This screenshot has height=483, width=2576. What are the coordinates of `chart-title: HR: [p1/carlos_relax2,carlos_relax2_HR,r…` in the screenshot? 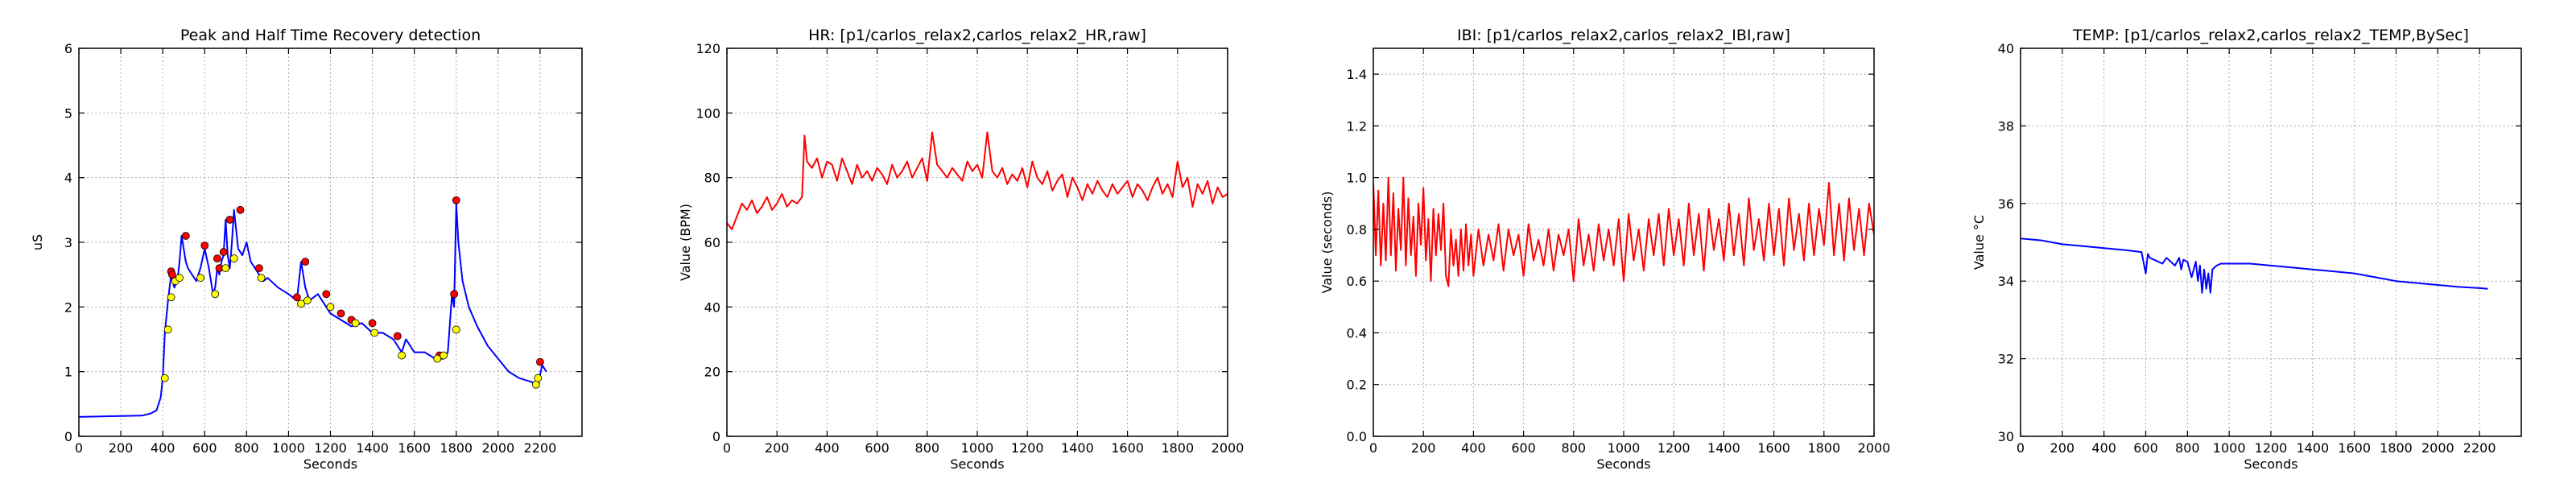 It's located at (977, 35).